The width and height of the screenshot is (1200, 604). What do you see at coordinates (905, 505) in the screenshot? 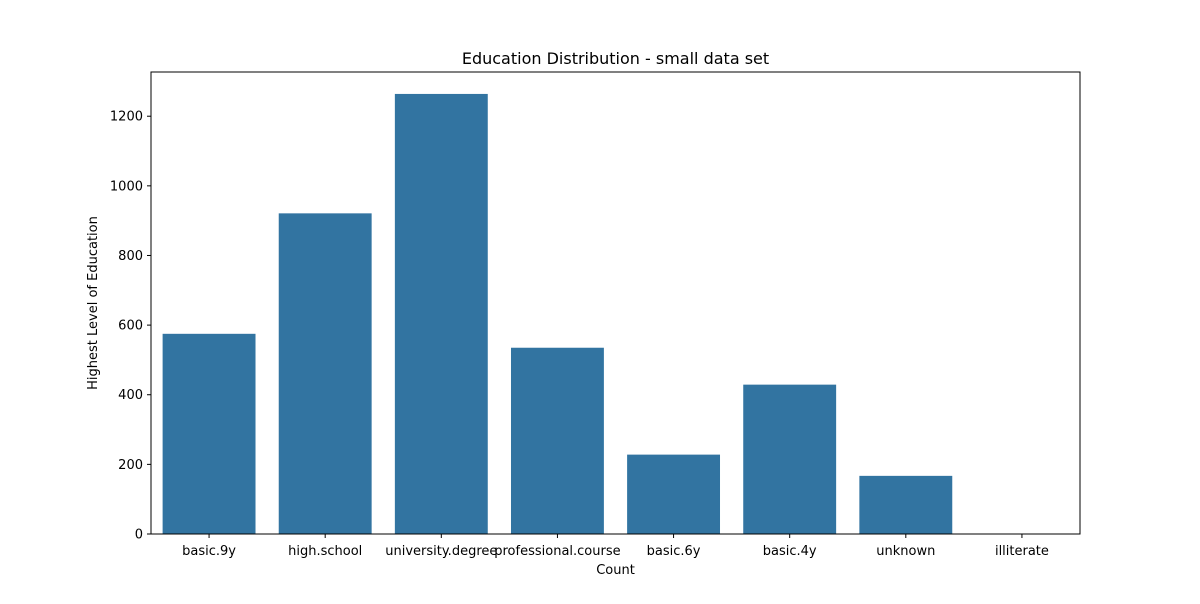
I see `bar-unknown` at bounding box center [905, 505].